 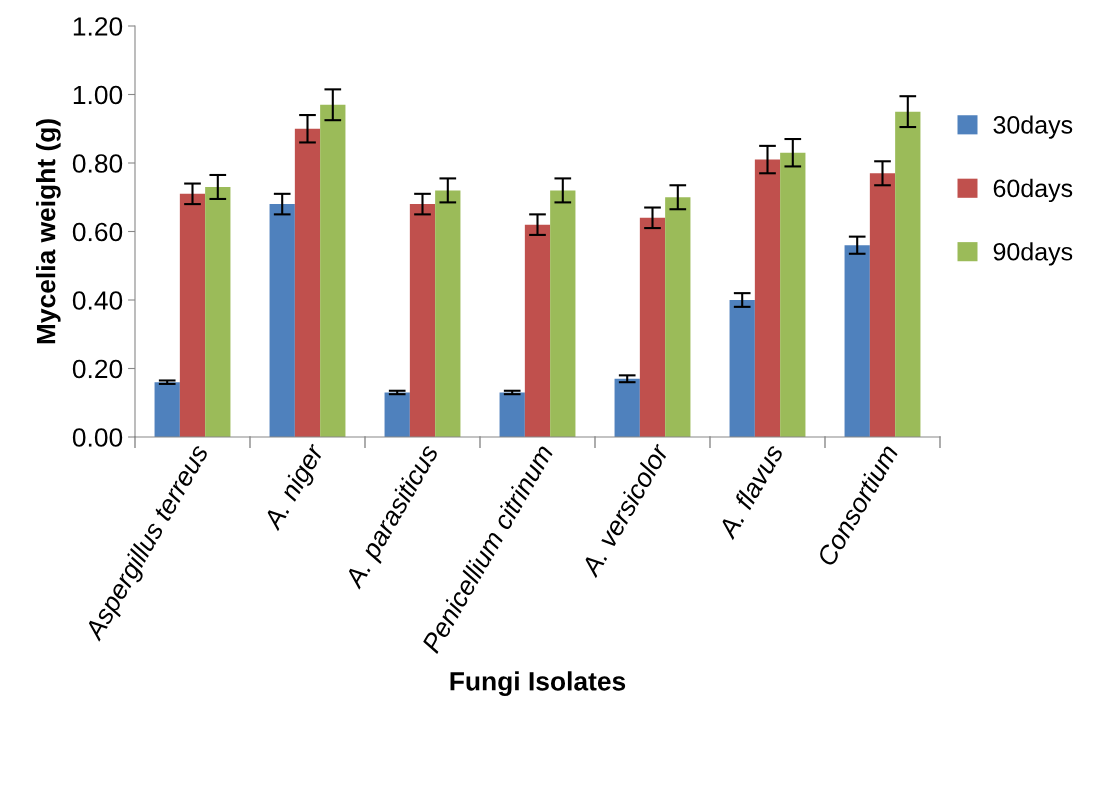 I want to click on y-tick-label: 1.20, so click(x=98, y=26).